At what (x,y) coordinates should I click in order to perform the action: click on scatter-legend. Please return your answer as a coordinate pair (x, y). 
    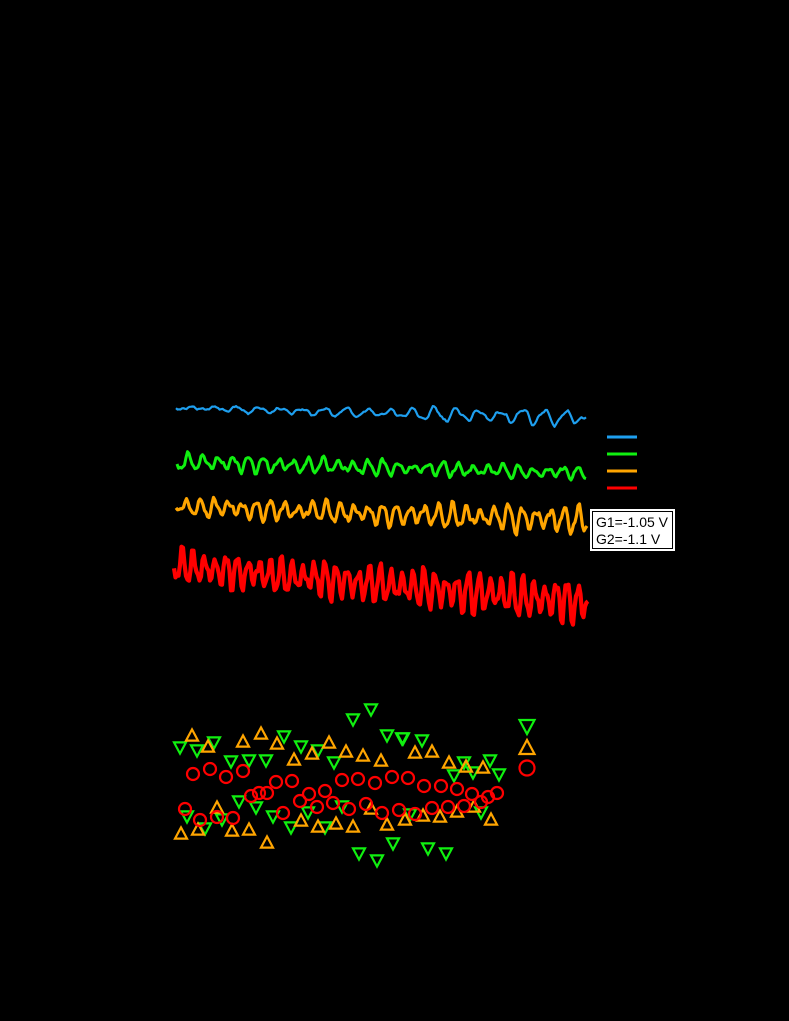
    Looking at the image, I should click on (527, 747).